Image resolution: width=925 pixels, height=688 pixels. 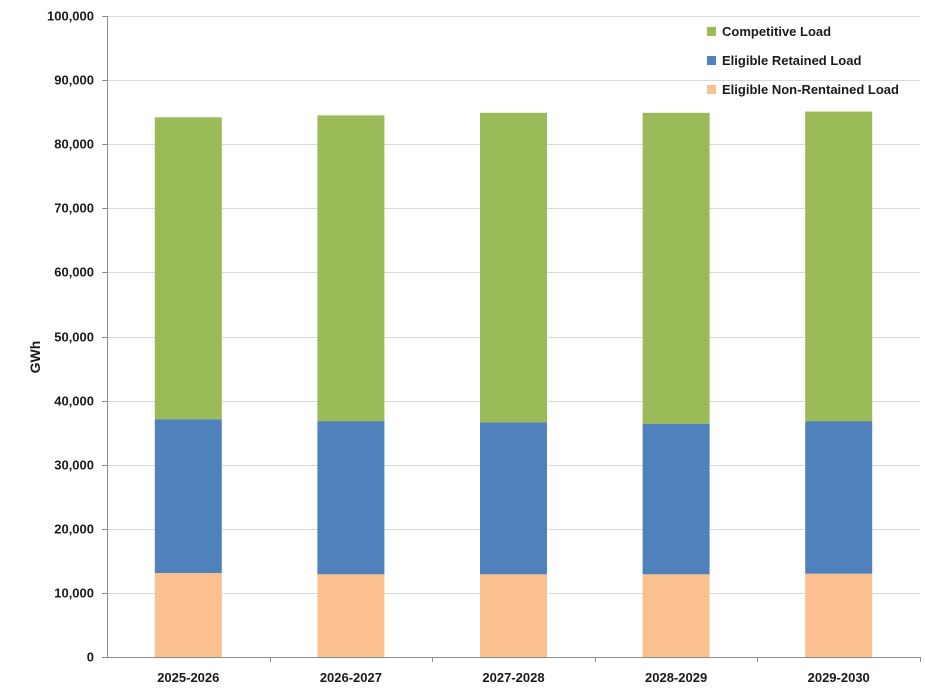 What do you see at coordinates (350, 268) in the screenshot?
I see `bar-segment-competitive-load-2026-2027` at bounding box center [350, 268].